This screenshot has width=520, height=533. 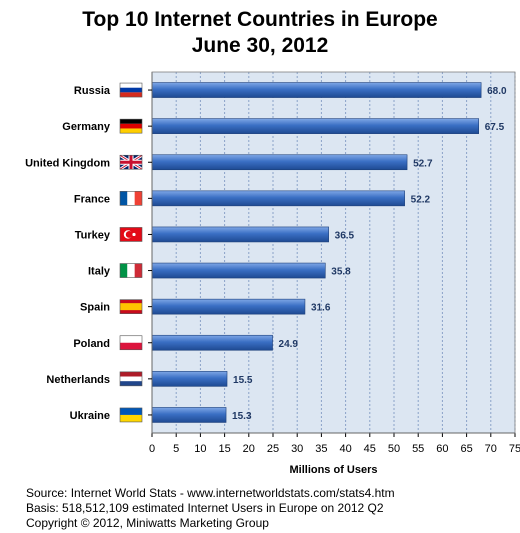 I want to click on data-label: 68.0, so click(x=497, y=91).